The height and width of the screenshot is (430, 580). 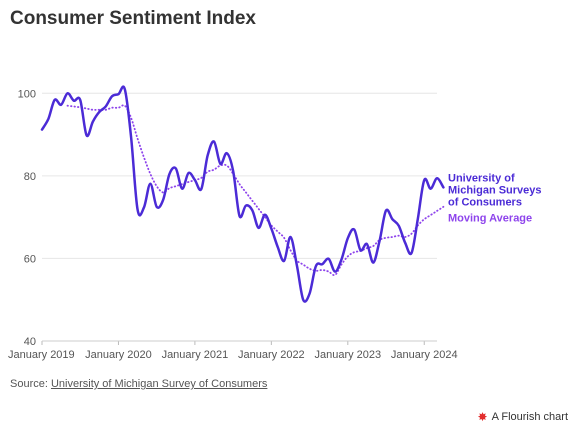 What do you see at coordinates (30, 259) in the screenshot?
I see `y-tick-label-60: 60` at bounding box center [30, 259].